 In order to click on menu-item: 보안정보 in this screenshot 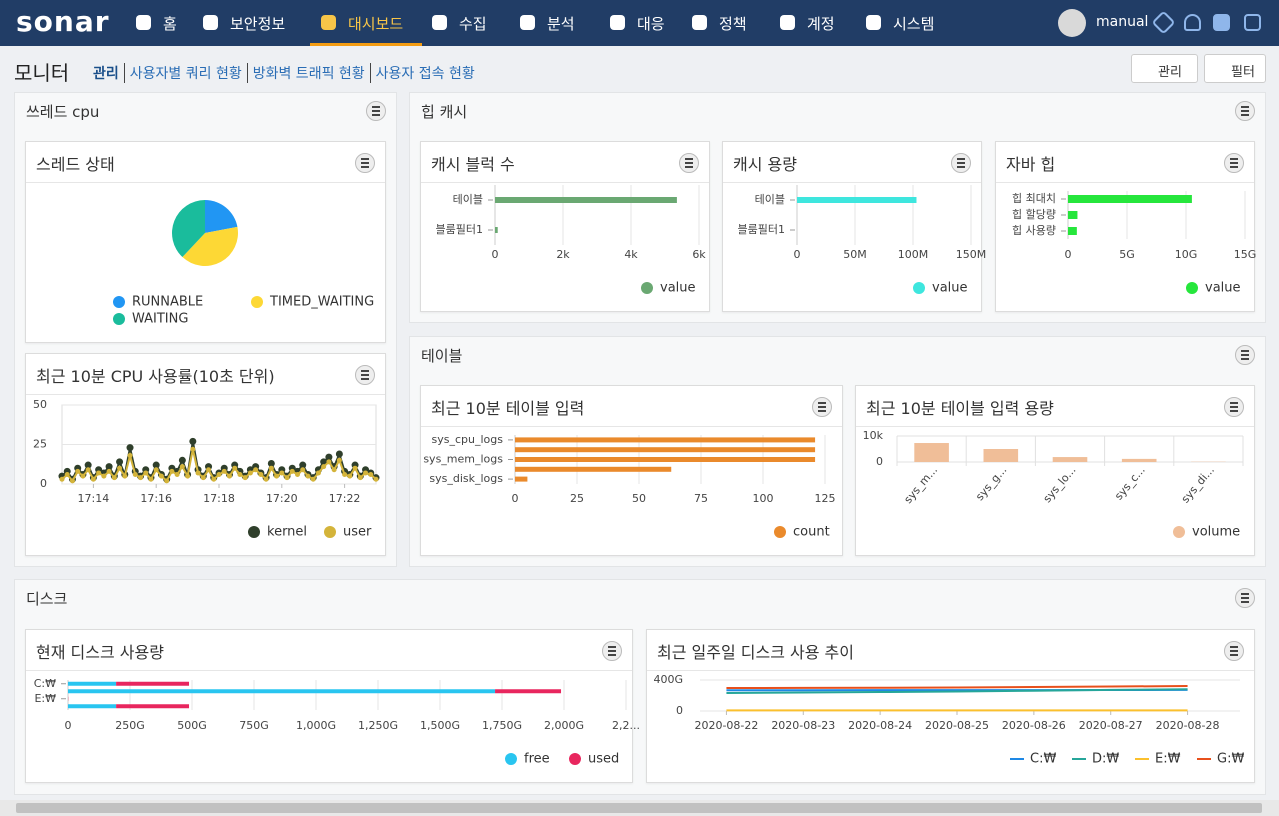, I will do `click(258, 24)`.